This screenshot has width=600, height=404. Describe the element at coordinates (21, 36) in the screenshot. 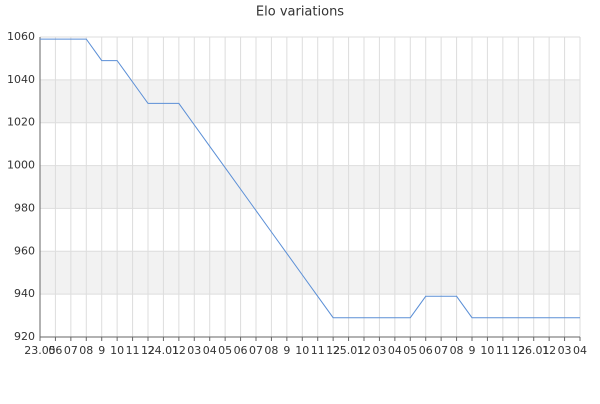

I see `y-tick-label: 1060` at that location.